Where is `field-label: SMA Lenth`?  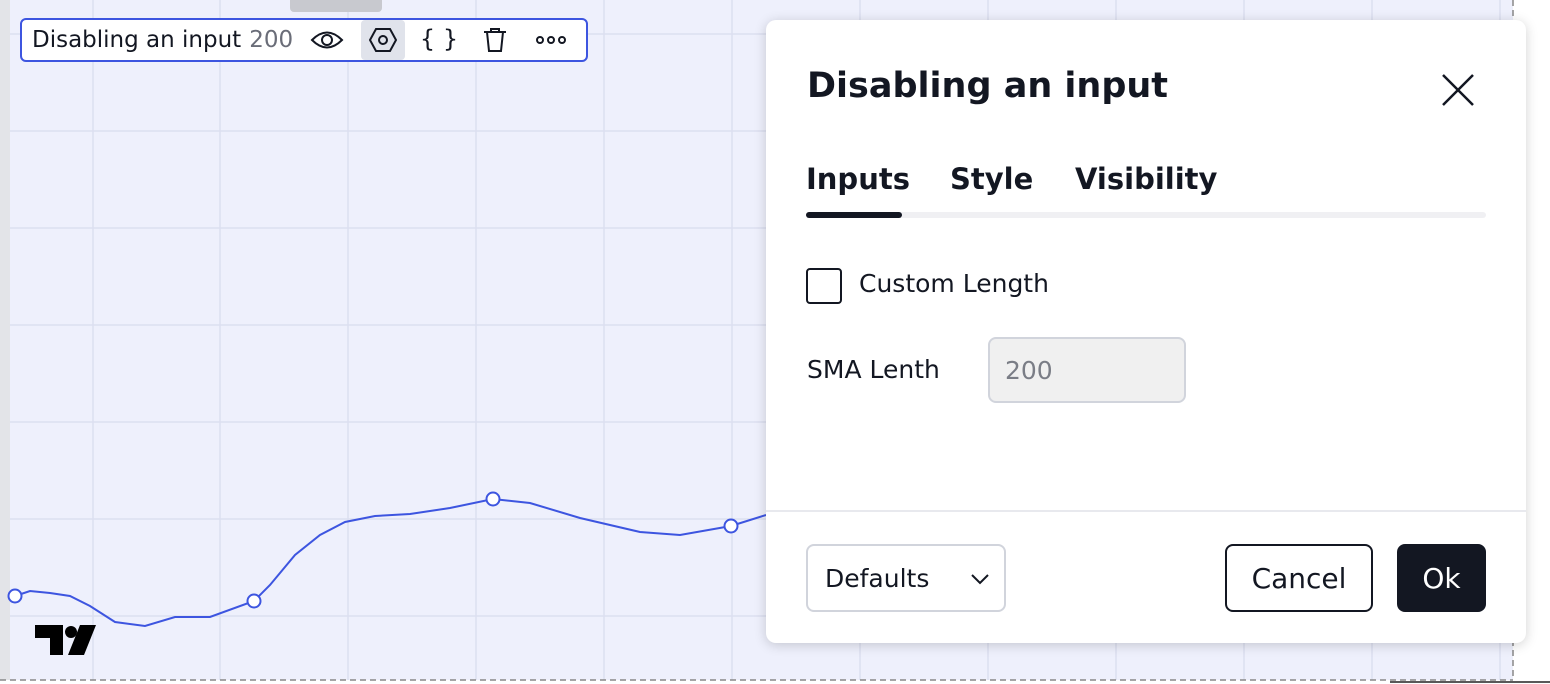
field-label: SMA Lenth is located at coordinates (873, 369).